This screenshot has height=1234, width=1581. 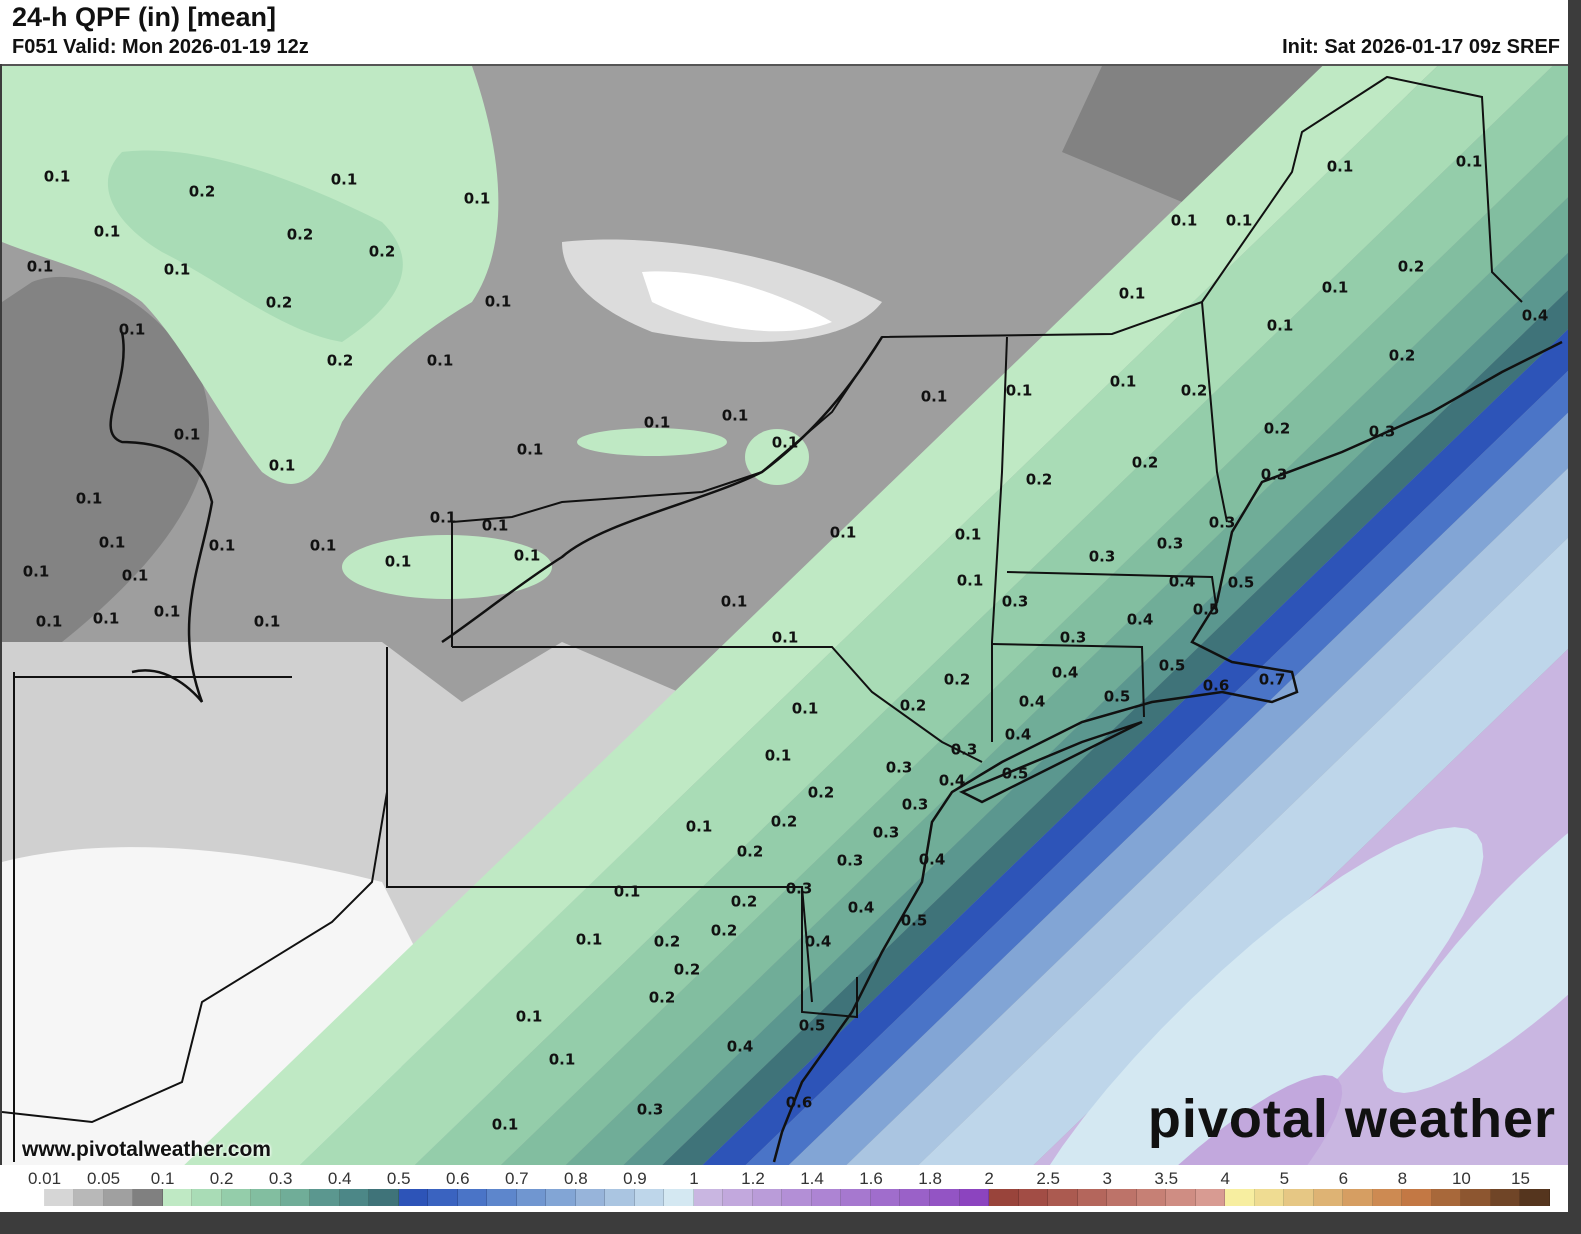 What do you see at coordinates (694, 1178) in the screenshot?
I see `legend-tick-label: 1` at bounding box center [694, 1178].